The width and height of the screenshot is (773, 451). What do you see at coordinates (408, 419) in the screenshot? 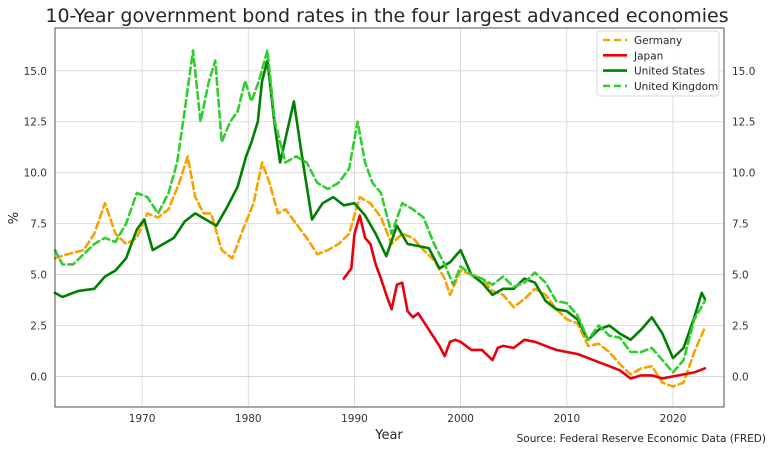
I see `x-tick-labels: 1970 1980 1990 2000 2010 2020` at bounding box center [408, 419].